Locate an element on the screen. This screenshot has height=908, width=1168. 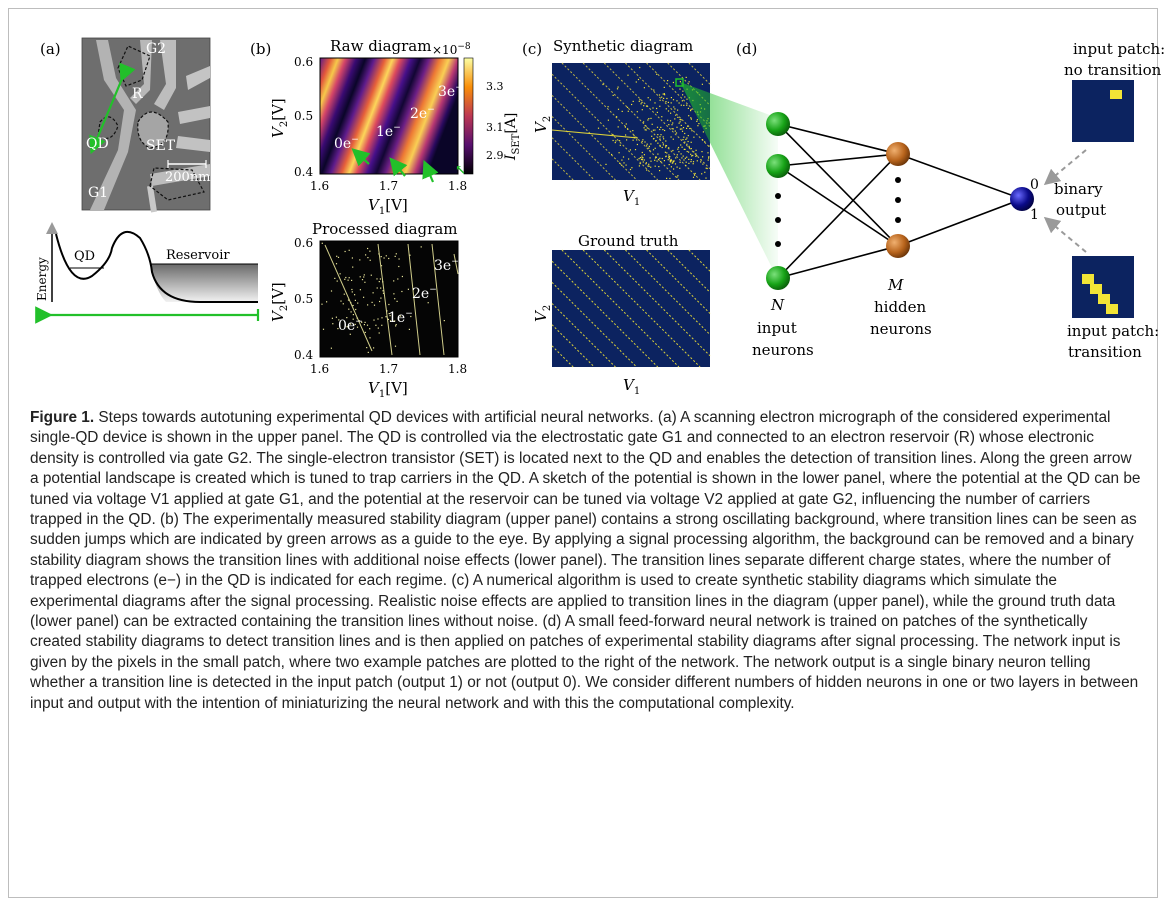
ground-truth-title: Ground truth is located at coordinates (628, 241).